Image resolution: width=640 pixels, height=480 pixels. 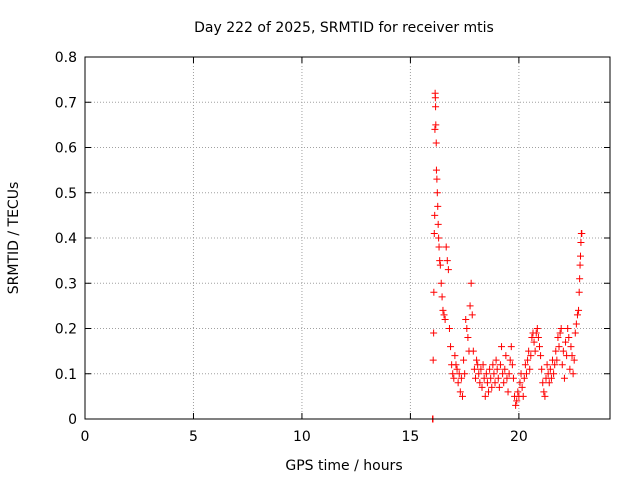 I want to click on y-tick-label: 0.8, so click(x=66, y=58).